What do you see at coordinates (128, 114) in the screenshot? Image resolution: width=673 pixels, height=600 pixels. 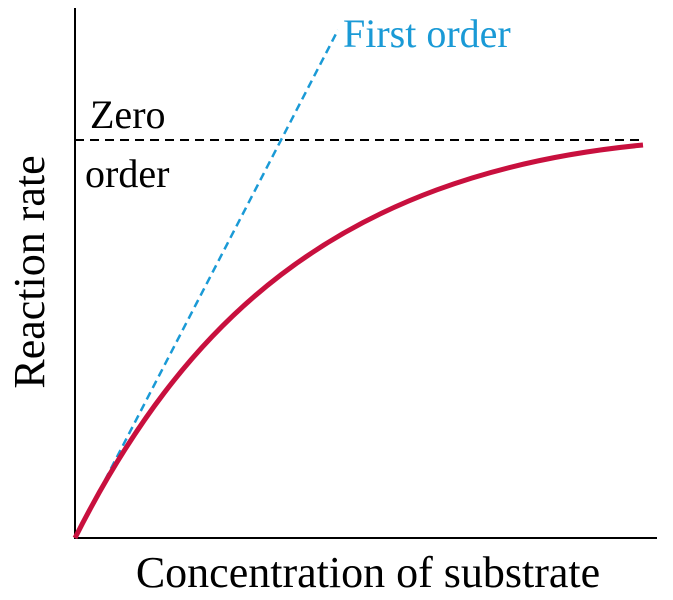 I see `zero-order-label: Zero` at bounding box center [128, 114].